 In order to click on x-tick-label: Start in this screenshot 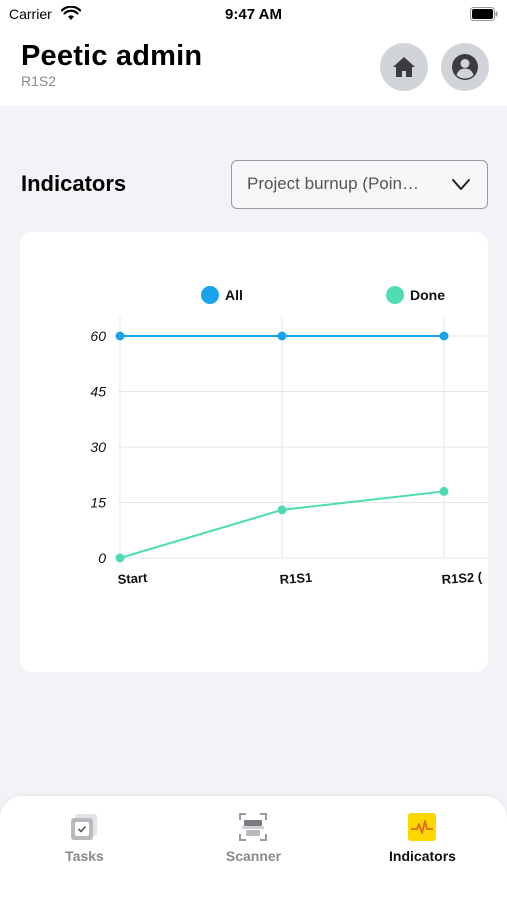, I will do `click(132, 578)`.